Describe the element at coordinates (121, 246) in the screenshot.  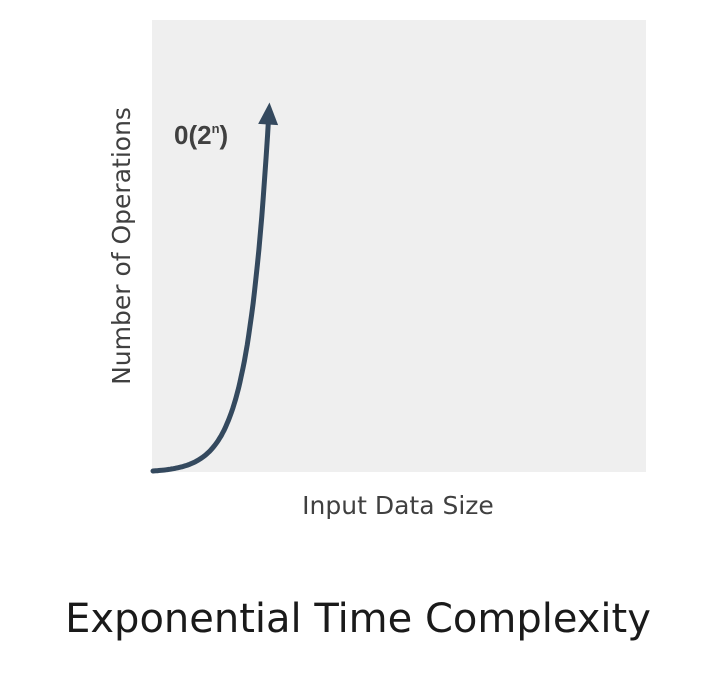
I see `y-axis-label: Number of Operations` at that location.